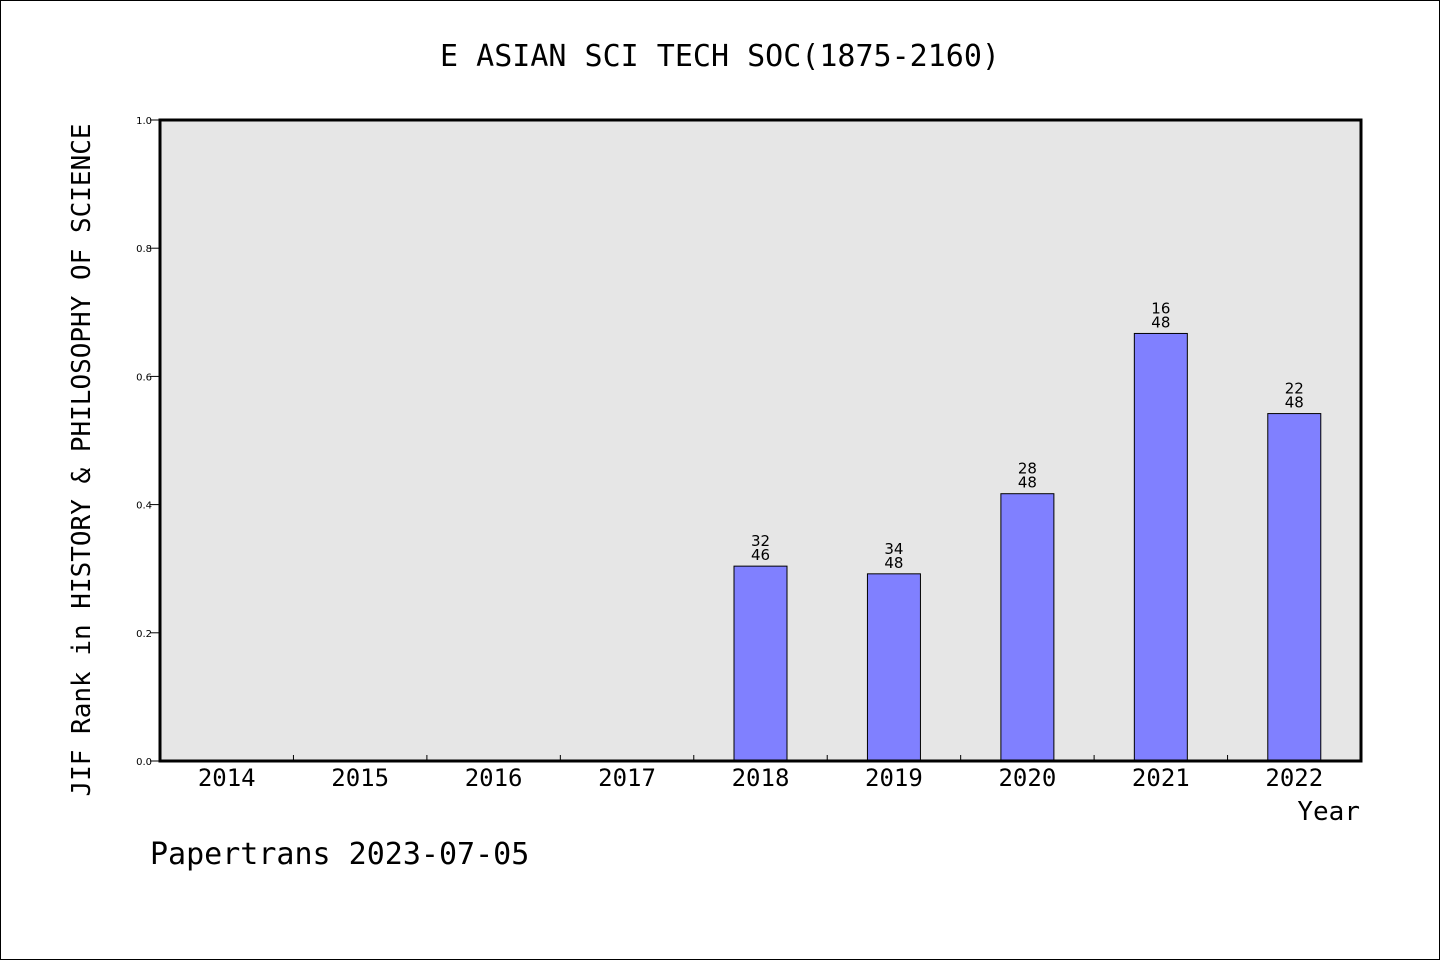 The height and width of the screenshot is (960, 1440). What do you see at coordinates (627, 778) in the screenshot?
I see `x-tick-label: 2017` at bounding box center [627, 778].